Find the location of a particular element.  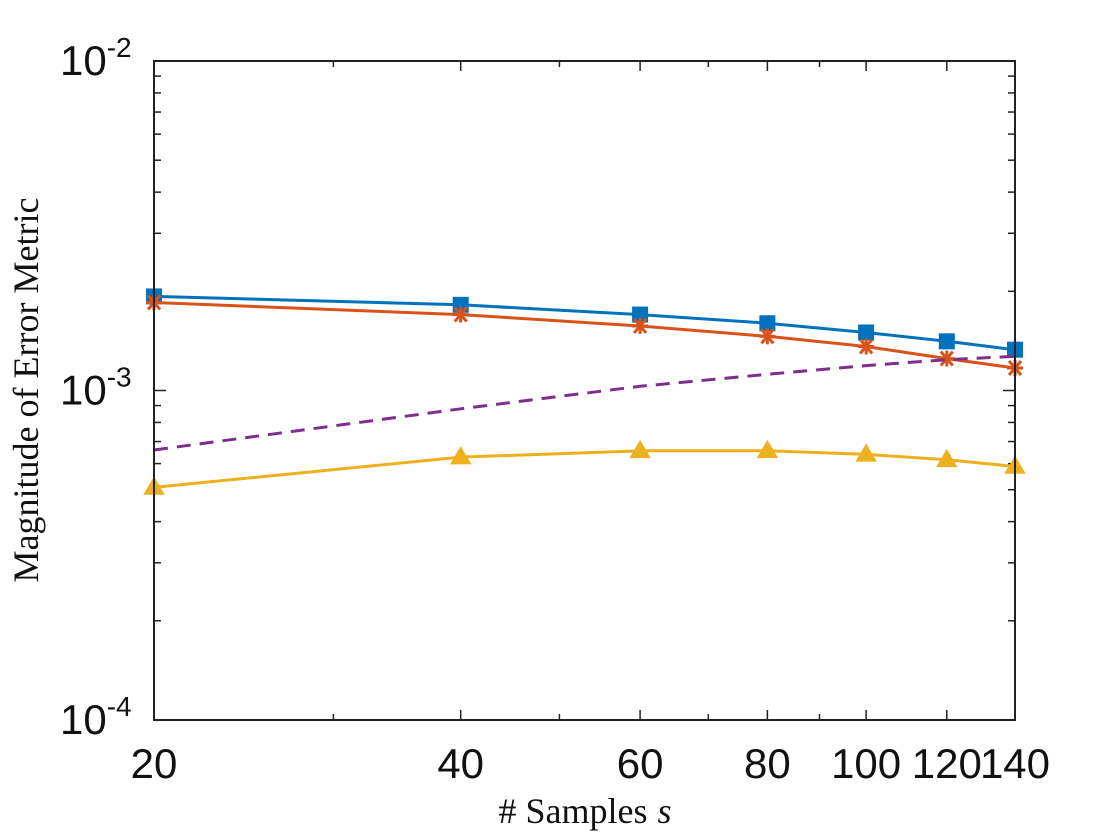

x-axis-title: # Samples s is located at coordinates (584, 811).